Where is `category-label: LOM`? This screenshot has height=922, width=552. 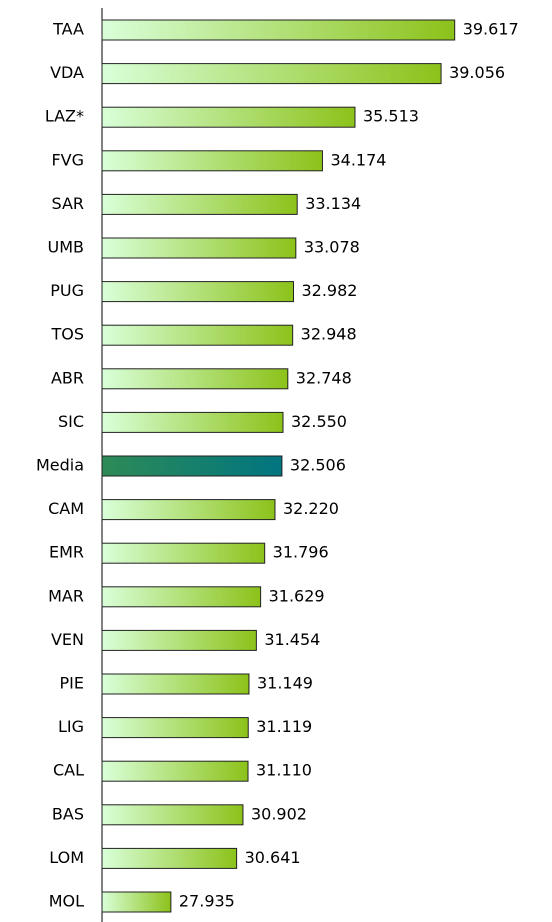 category-label: LOM is located at coordinates (66, 857).